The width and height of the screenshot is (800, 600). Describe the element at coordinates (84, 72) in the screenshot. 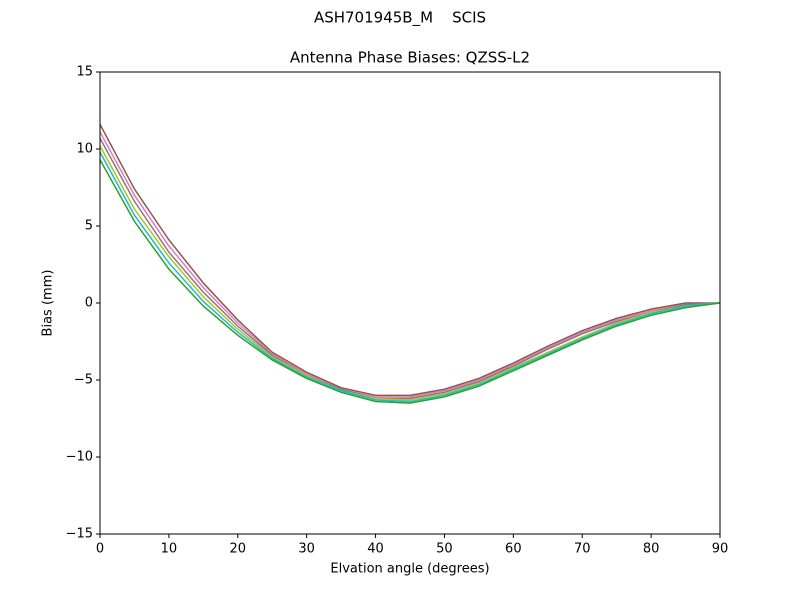

I see `y-tick-label: 15` at that location.